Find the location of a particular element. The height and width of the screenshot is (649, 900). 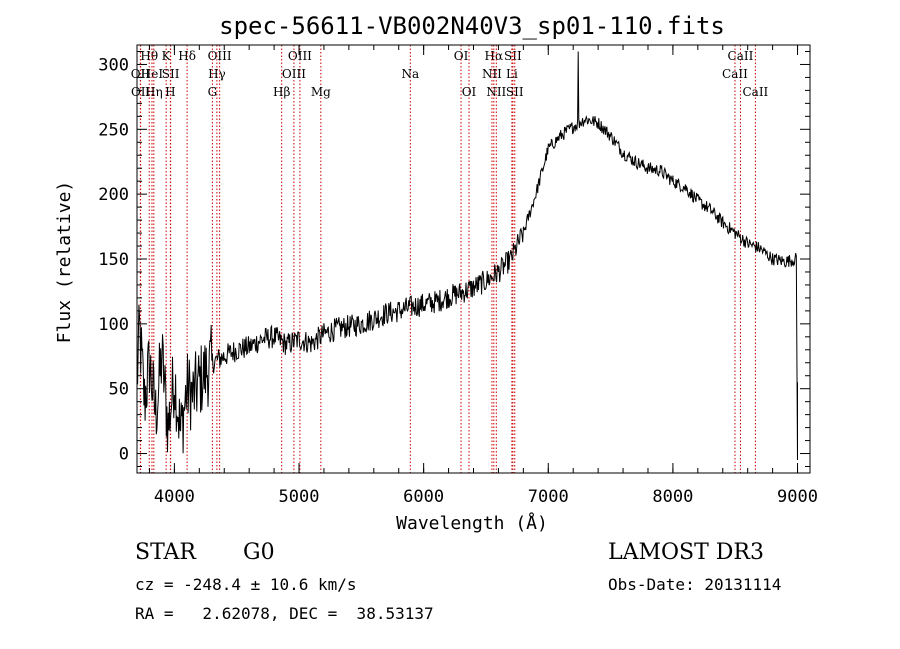

line-marker-label: Hθ is located at coordinates (149, 56).